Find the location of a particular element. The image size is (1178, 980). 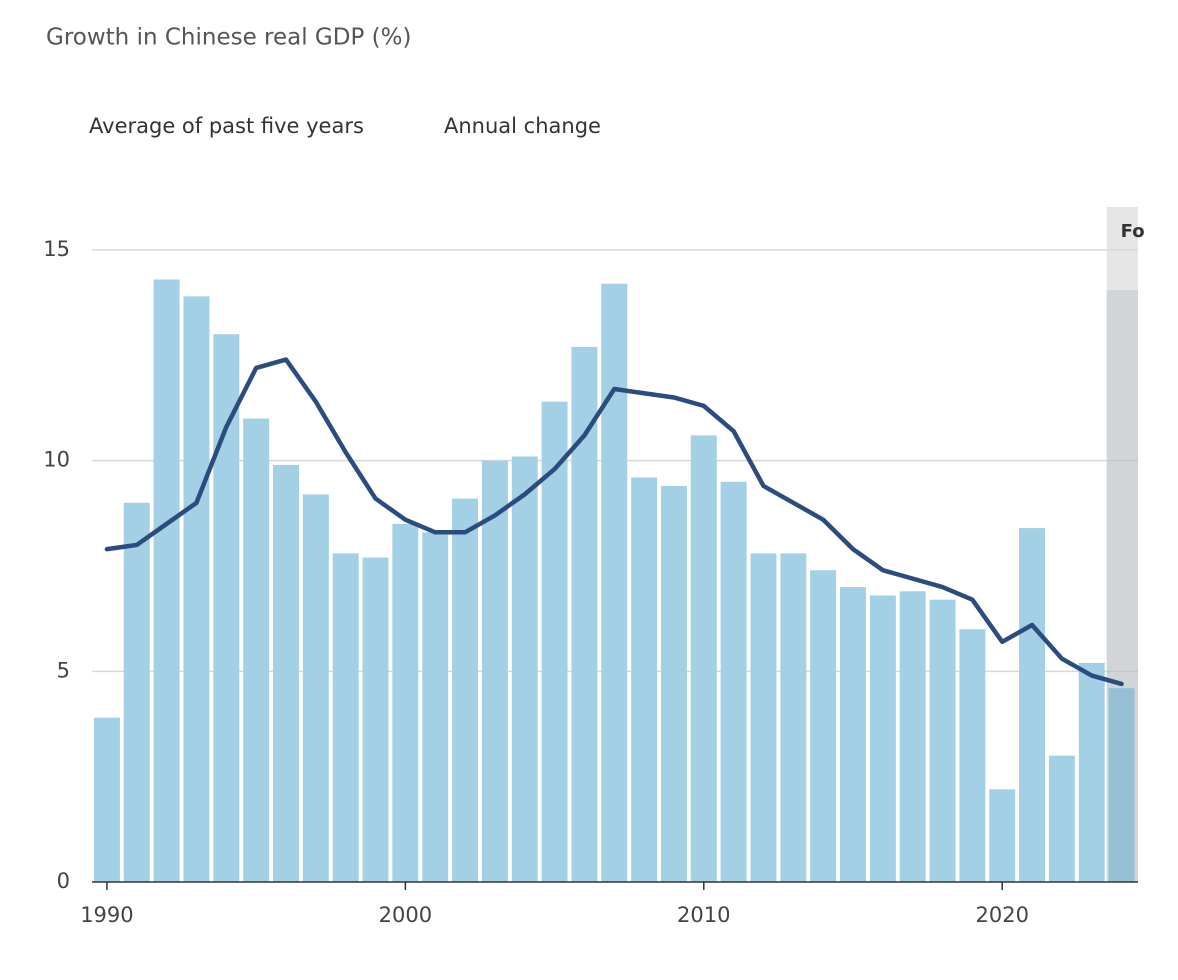

x-tick-label: 2020 is located at coordinates (1001, 915).